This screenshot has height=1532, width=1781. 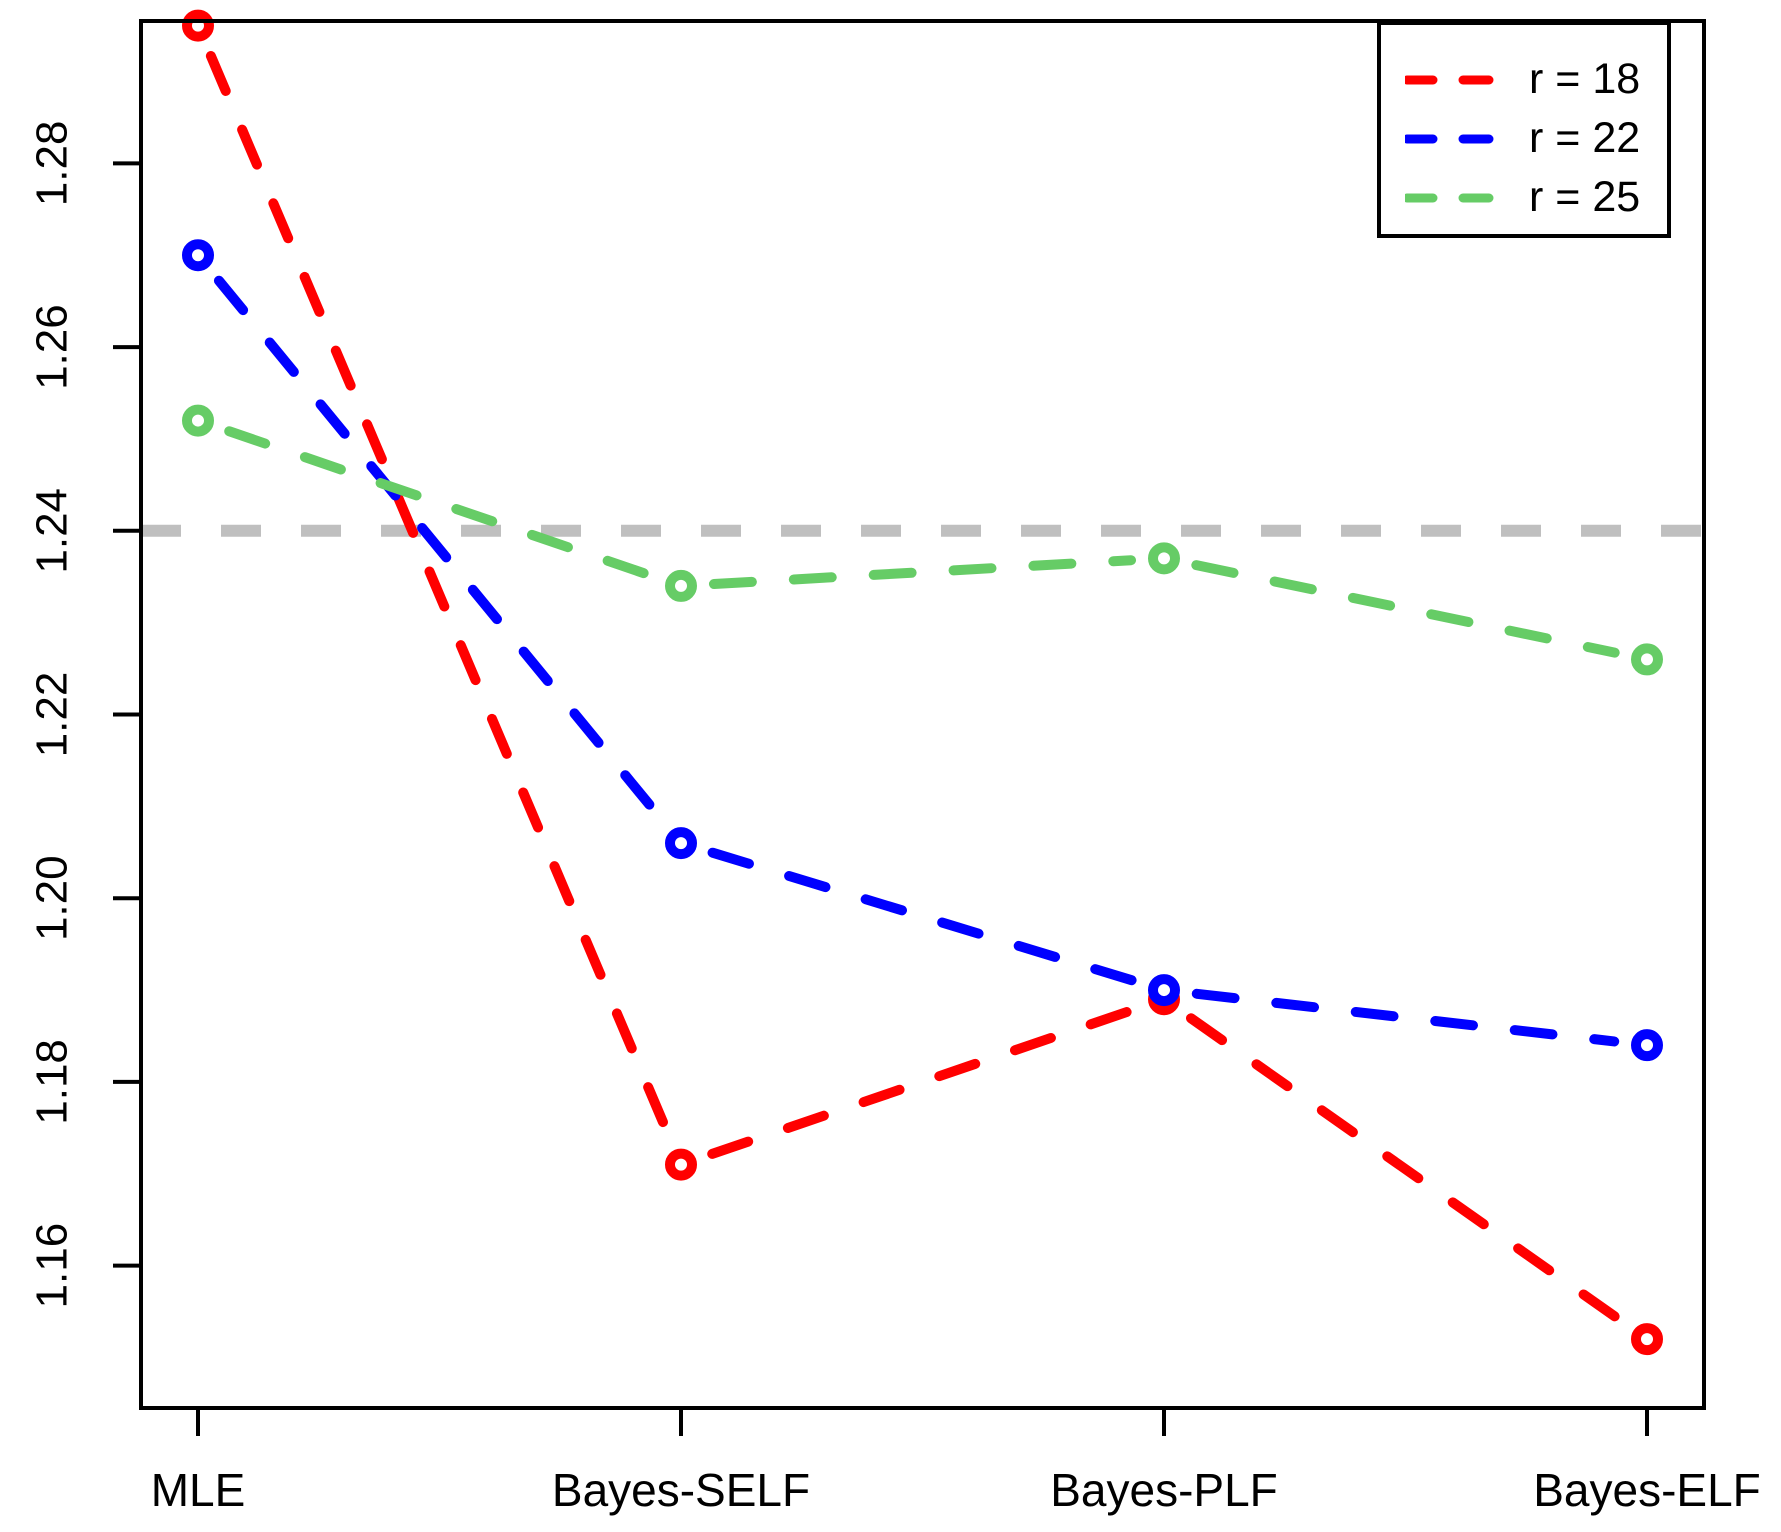 I want to click on data-point-marker-r=22-Bayes-PLF, so click(x=1164, y=990).